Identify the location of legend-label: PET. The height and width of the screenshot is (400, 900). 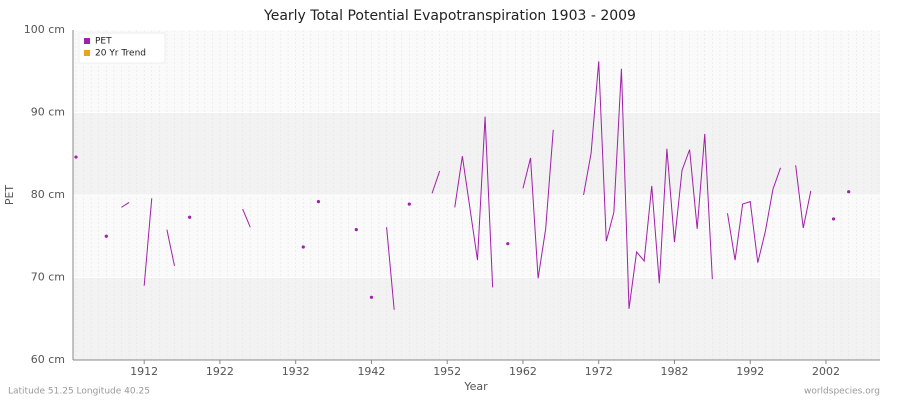
(103, 42).